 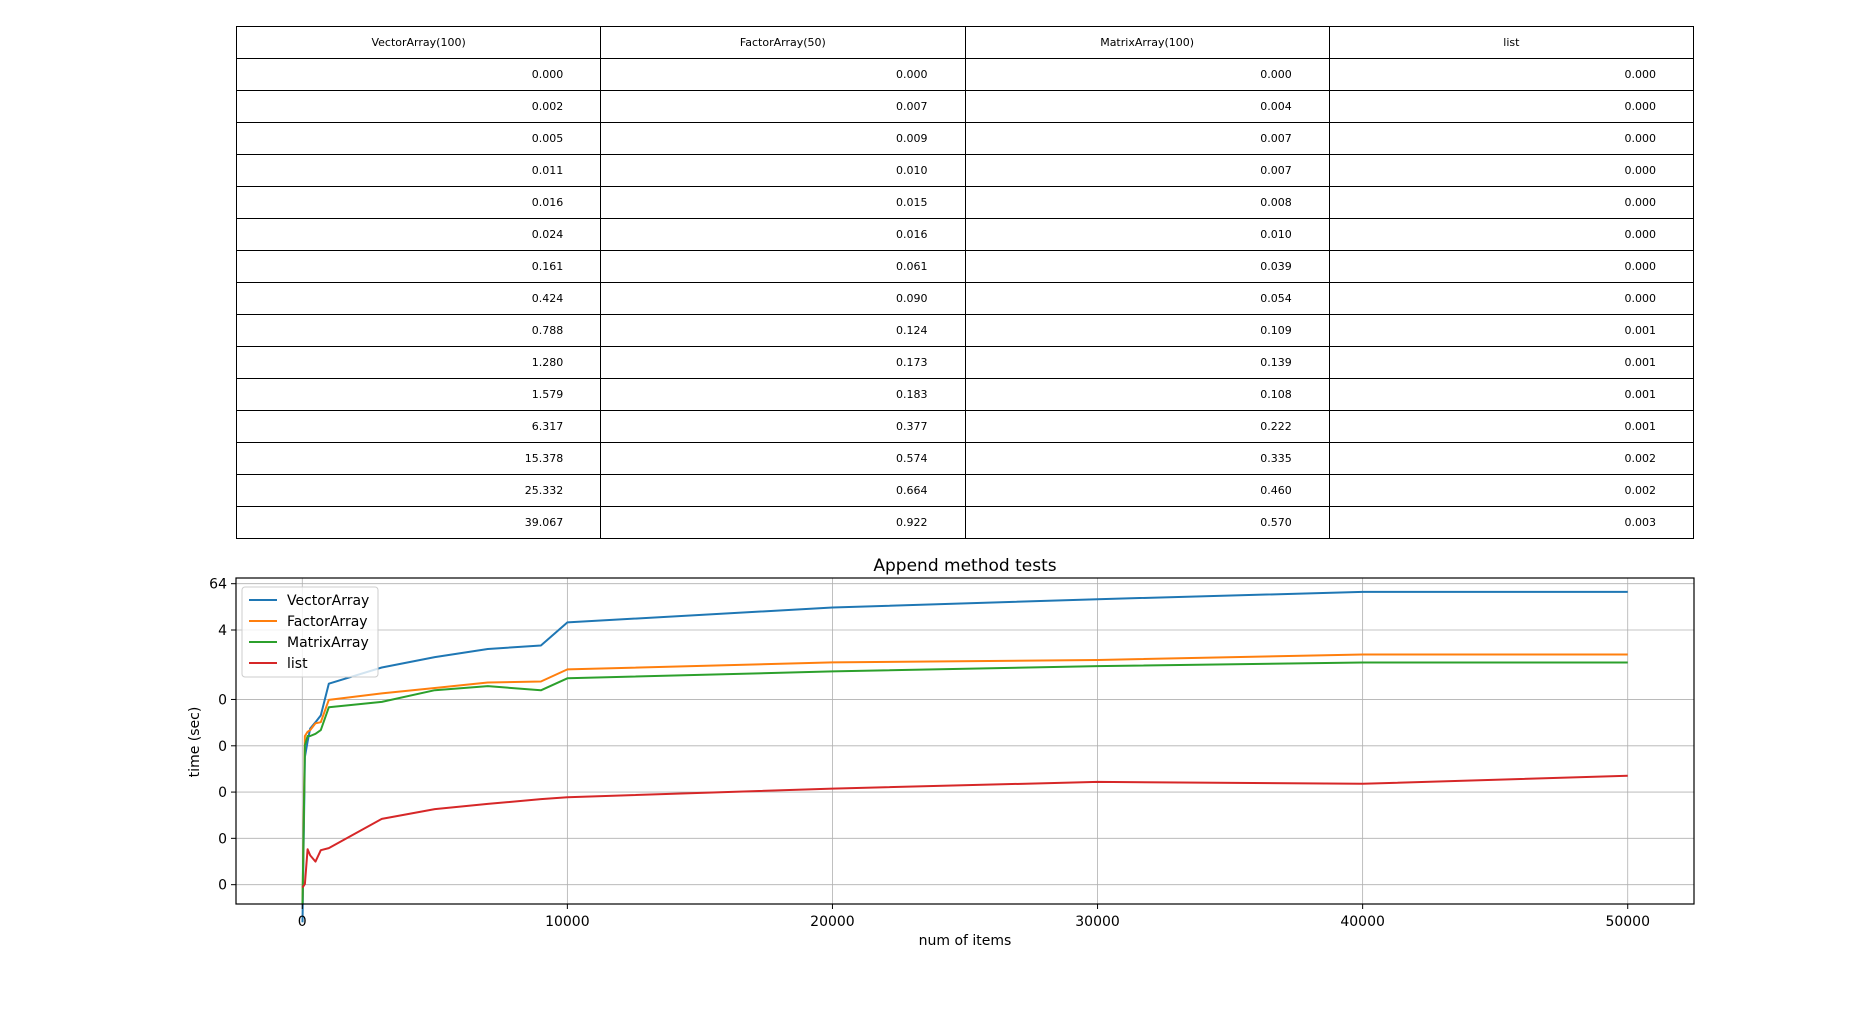 I want to click on table-row: 25.332 0.664 0.460 0.002, so click(x=965, y=490).